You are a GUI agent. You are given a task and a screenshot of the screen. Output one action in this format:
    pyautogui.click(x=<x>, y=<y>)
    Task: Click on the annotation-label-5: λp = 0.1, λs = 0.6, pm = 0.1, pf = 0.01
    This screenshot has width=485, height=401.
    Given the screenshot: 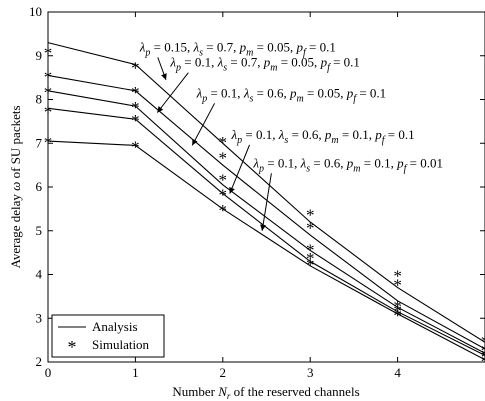 What is the action you would take?
    pyautogui.click(x=347, y=164)
    